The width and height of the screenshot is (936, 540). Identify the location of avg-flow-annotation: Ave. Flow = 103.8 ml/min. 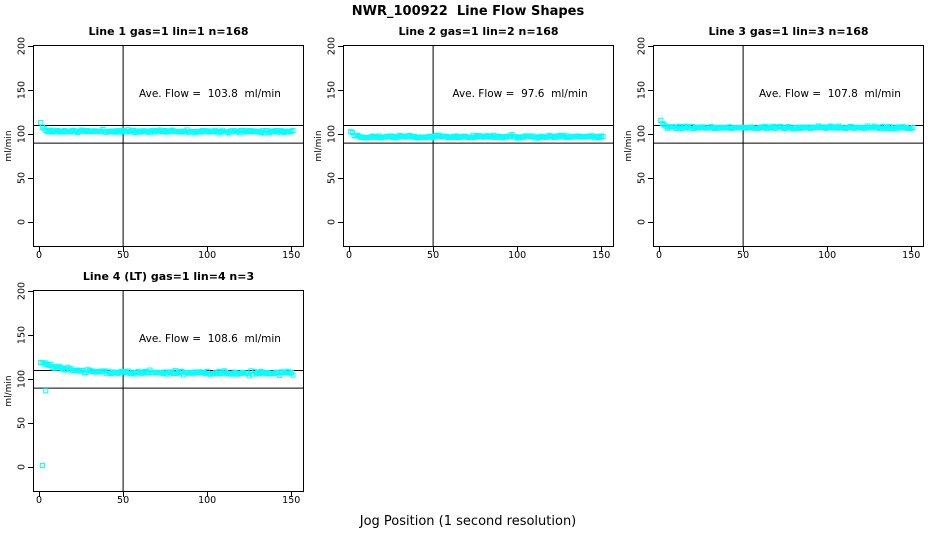
(210, 94).